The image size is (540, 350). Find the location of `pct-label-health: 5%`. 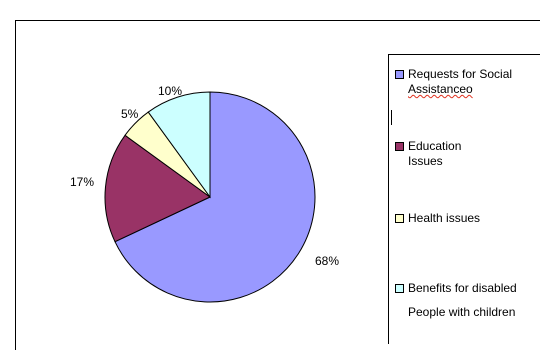

pct-label-health: 5% is located at coordinates (130, 114).